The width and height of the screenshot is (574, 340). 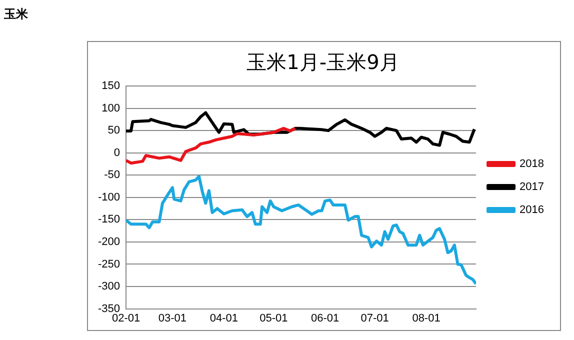 I want to click on y-tick-label: -350, so click(x=109, y=308).